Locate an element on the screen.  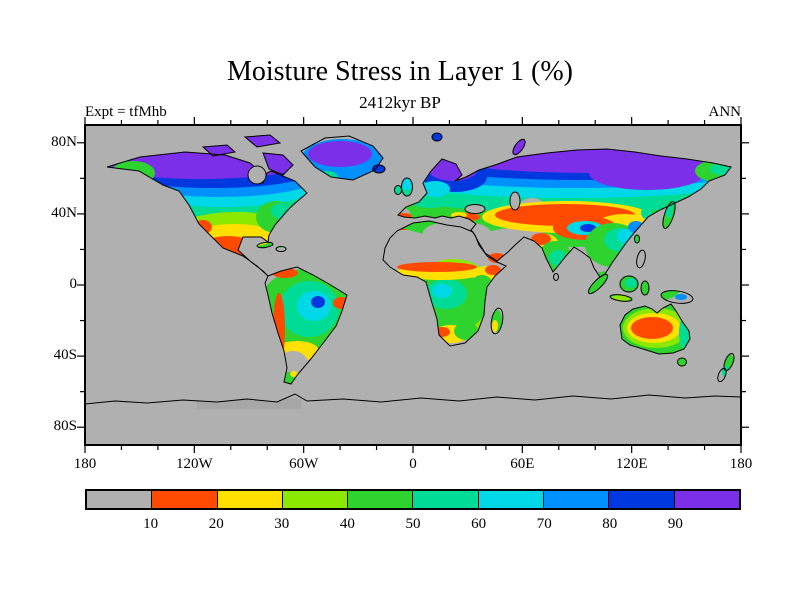
y-tick-label: 80S is located at coordinates (65, 426).